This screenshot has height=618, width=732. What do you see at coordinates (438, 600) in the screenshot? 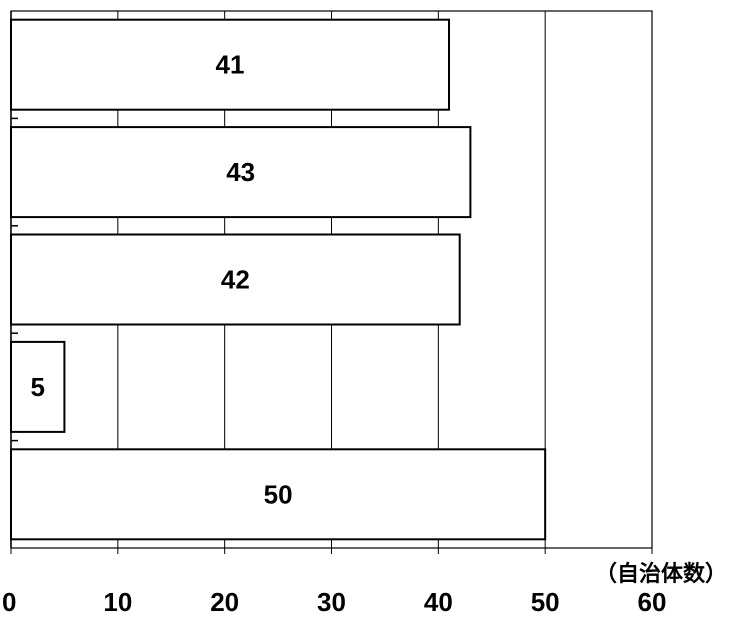
I see `x-tick-label: 40` at bounding box center [438, 600].